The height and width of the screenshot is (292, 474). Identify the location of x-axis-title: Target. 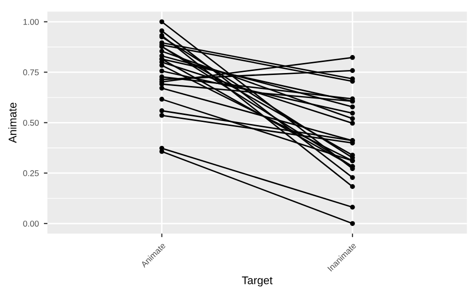
(257, 281).